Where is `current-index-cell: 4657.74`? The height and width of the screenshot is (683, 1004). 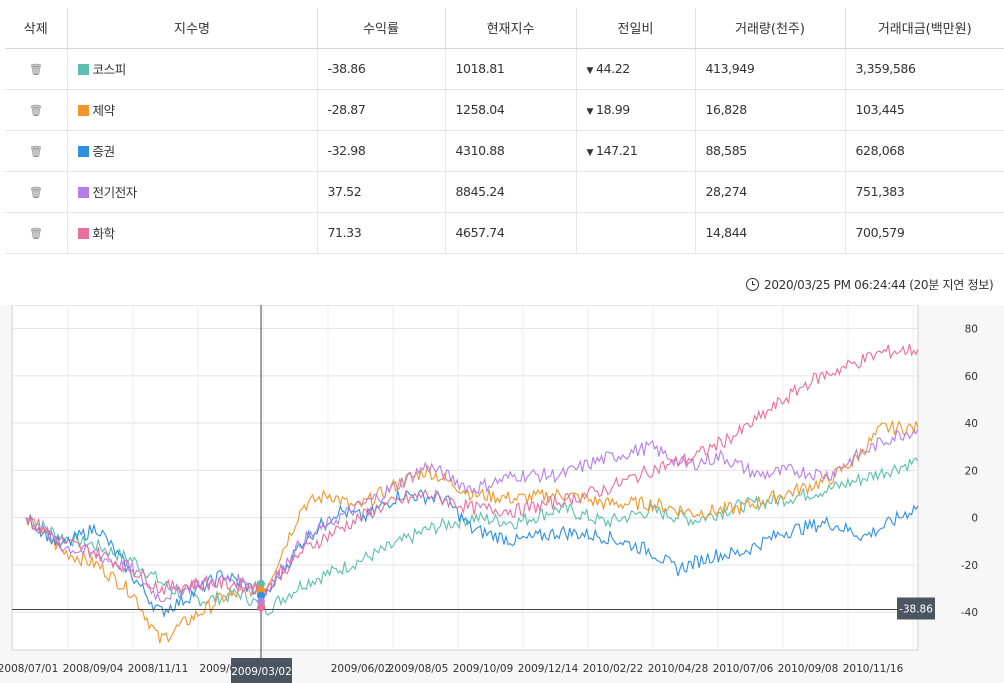 current-index-cell: 4657.74 is located at coordinates (510, 233).